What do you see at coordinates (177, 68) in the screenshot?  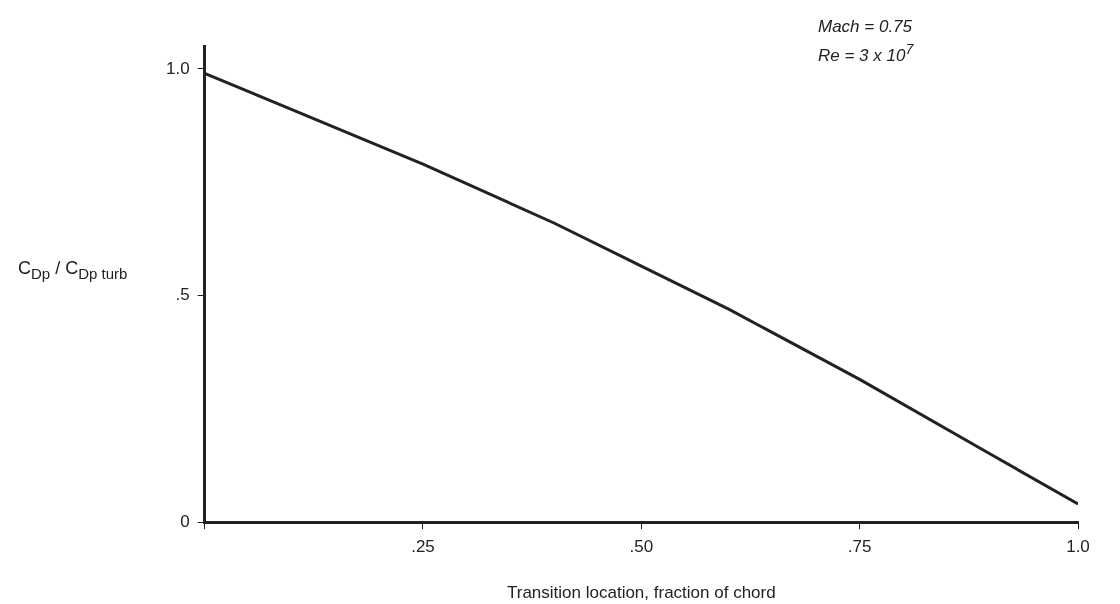 I see `y-tick-label: 1.0` at bounding box center [177, 68].